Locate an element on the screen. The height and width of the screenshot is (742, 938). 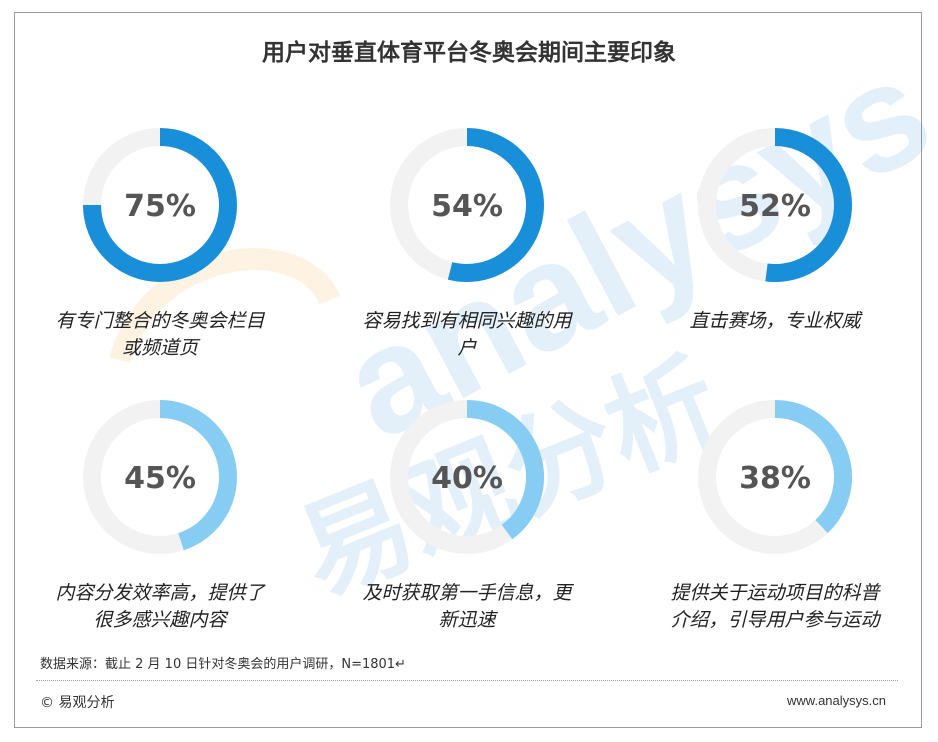
donut-value-label: 52% is located at coordinates (775, 206).